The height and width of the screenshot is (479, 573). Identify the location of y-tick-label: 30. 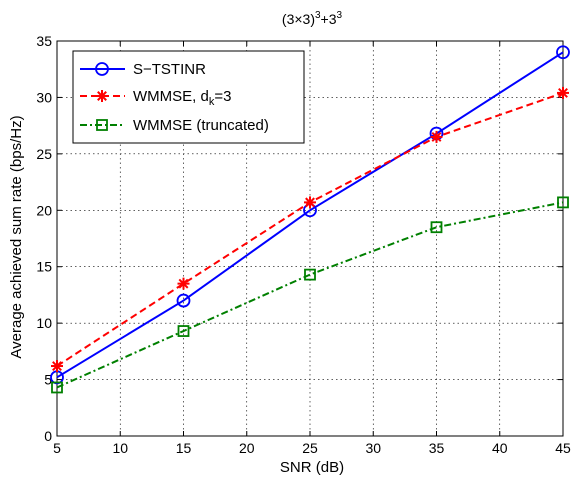
(44, 97).